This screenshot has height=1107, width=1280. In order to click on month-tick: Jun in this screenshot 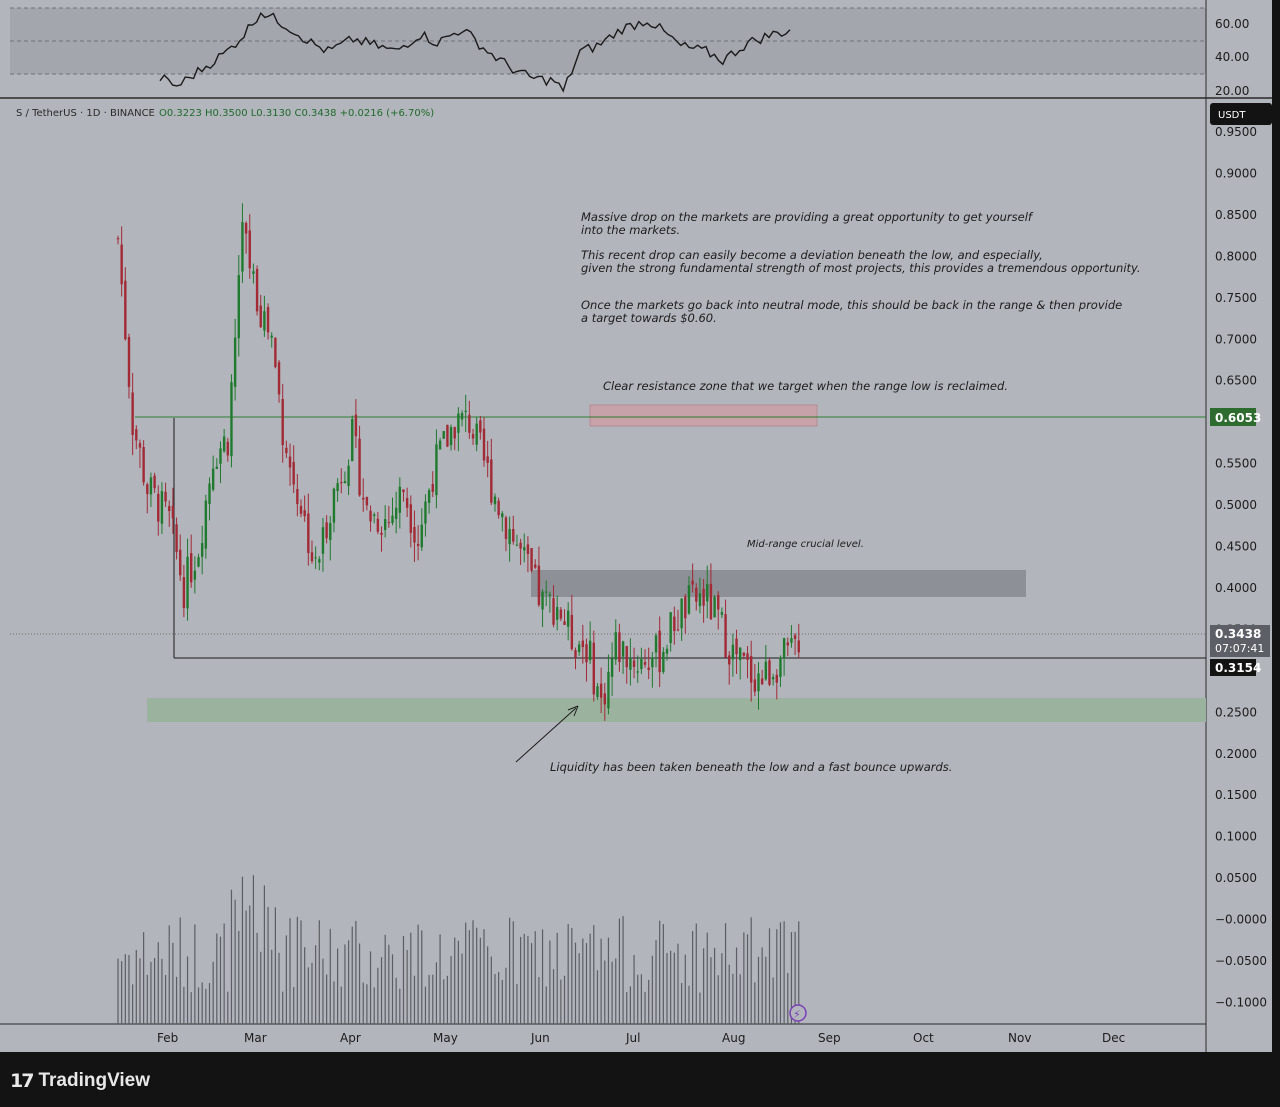, I will do `click(540, 1038)`.